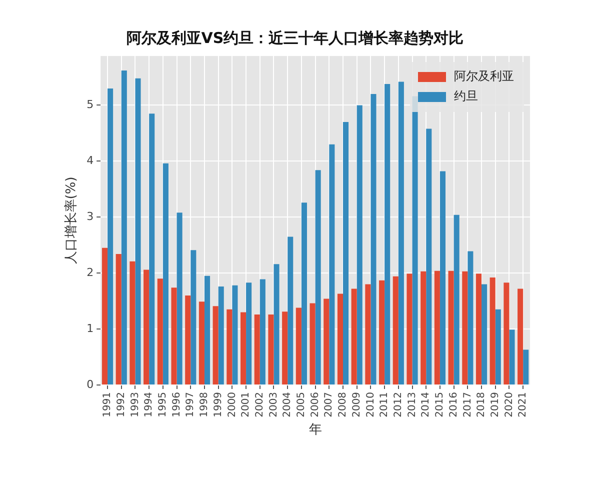 The image size is (600, 480). What do you see at coordinates (356, 405) in the screenshot?
I see `x-tick-label: 2009` at bounding box center [356, 405].